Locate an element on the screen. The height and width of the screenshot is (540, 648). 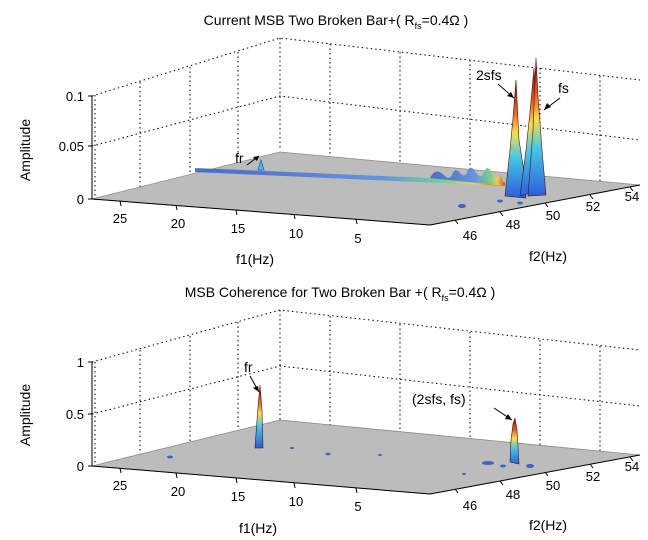
bottom-y-label: f2(Hz) is located at coordinates (548, 525).